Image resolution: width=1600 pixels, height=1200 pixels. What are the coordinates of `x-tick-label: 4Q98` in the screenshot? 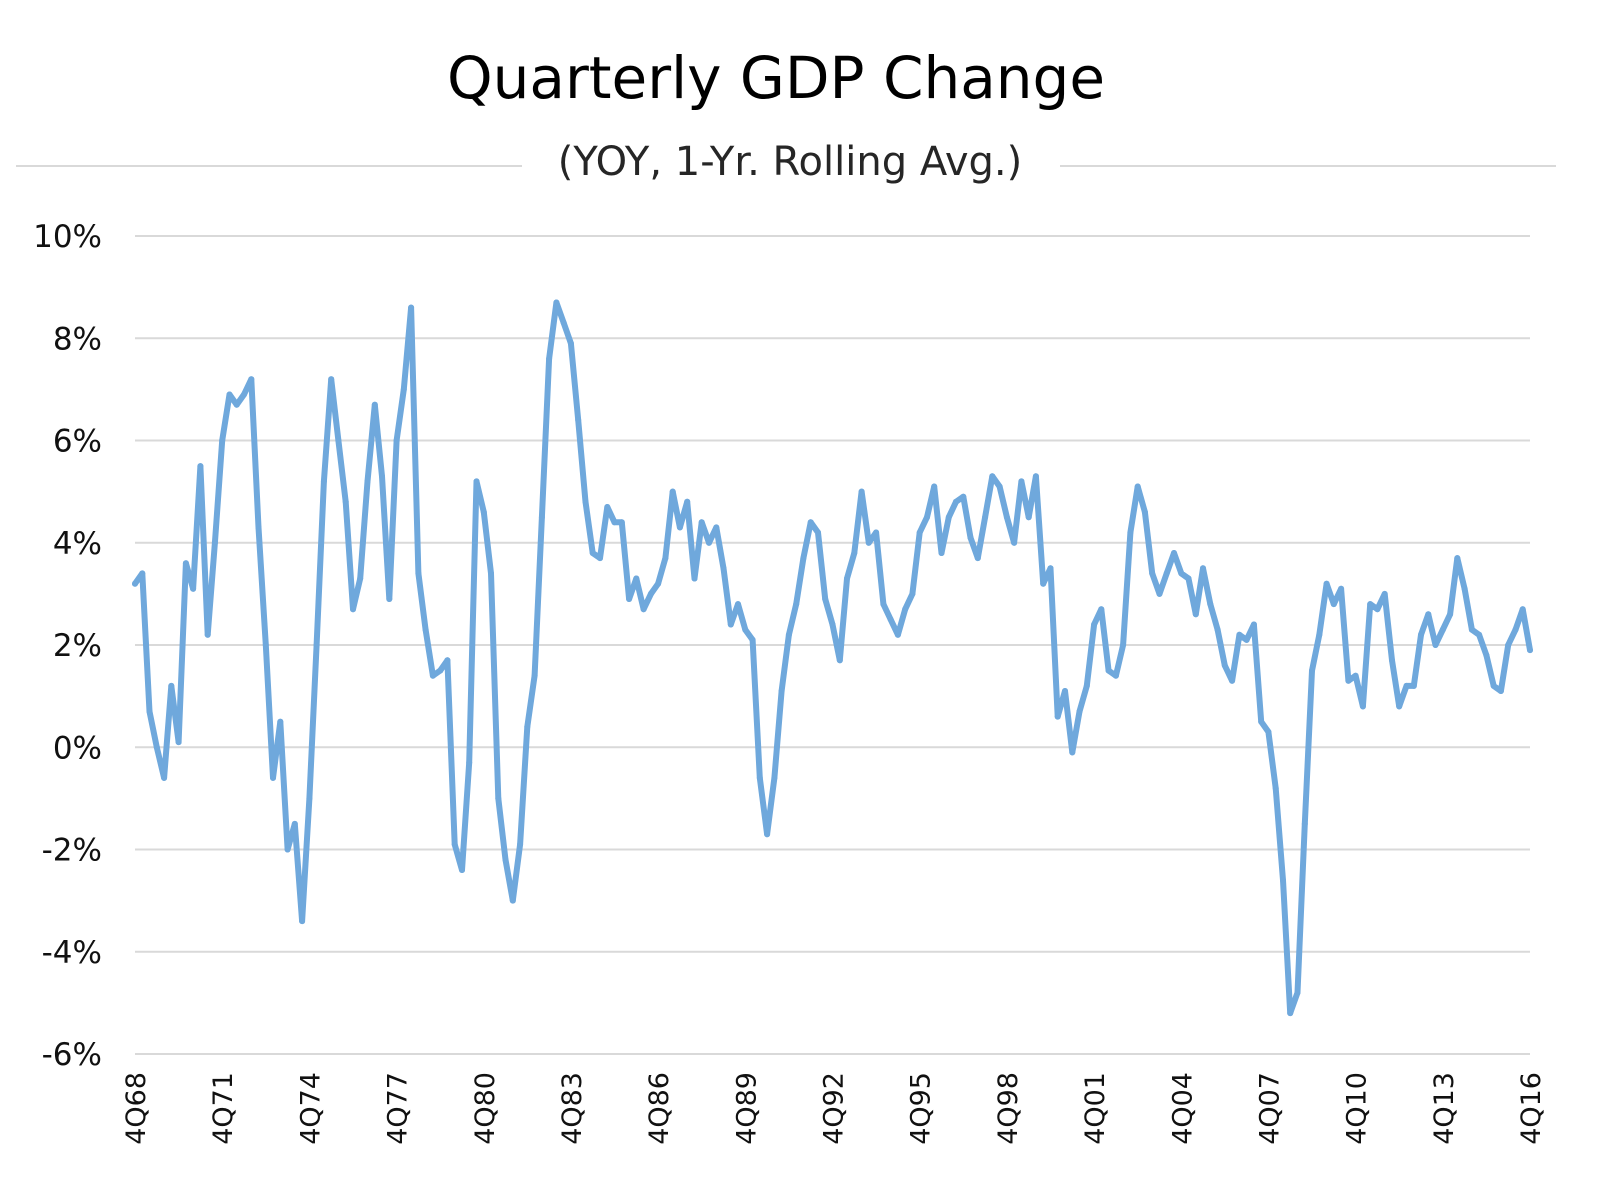 It's located at (1008, 1108).